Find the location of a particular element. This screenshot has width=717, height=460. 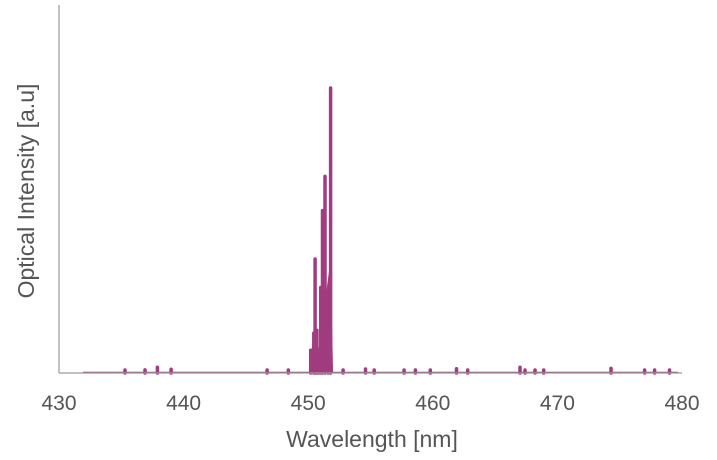

x-tick-labels: 430 440 450 460 470 480 is located at coordinates (370, 403).